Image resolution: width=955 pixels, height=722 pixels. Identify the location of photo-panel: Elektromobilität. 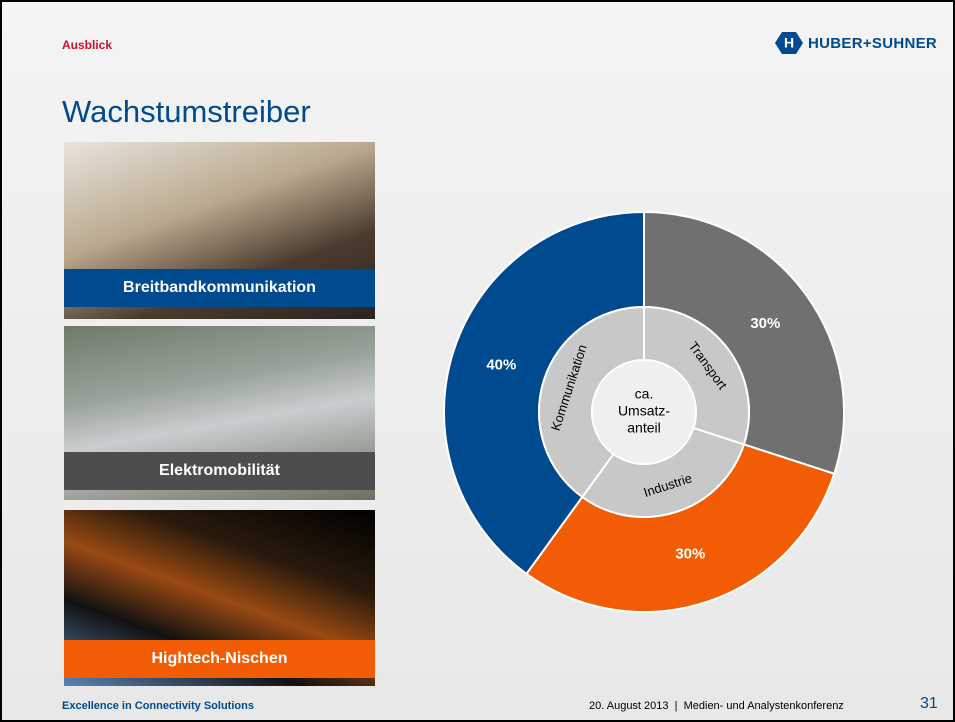
(219, 413).